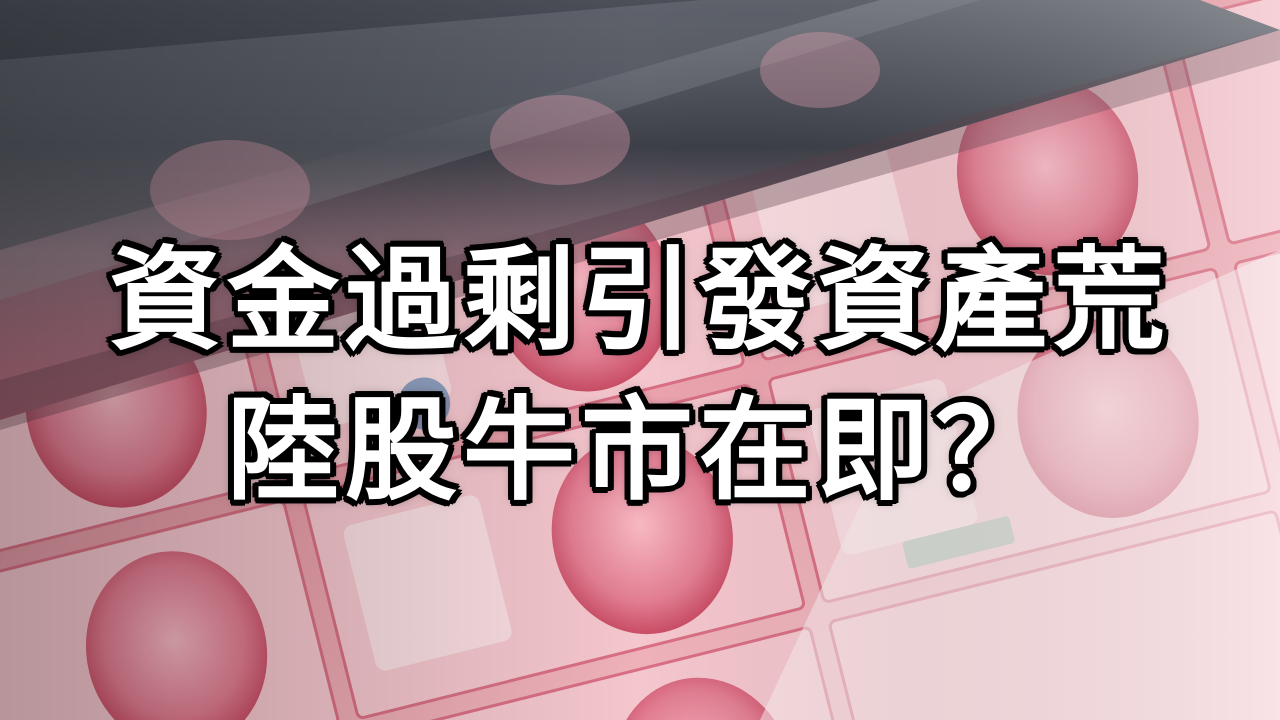 Image resolution: width=1280 pixels, height=720 pixels. What do you see at coordinates (640, 451) in the screenshot?
I see `headline-line-2: 陸股牛市在即？` at bounding box center [640, 451].